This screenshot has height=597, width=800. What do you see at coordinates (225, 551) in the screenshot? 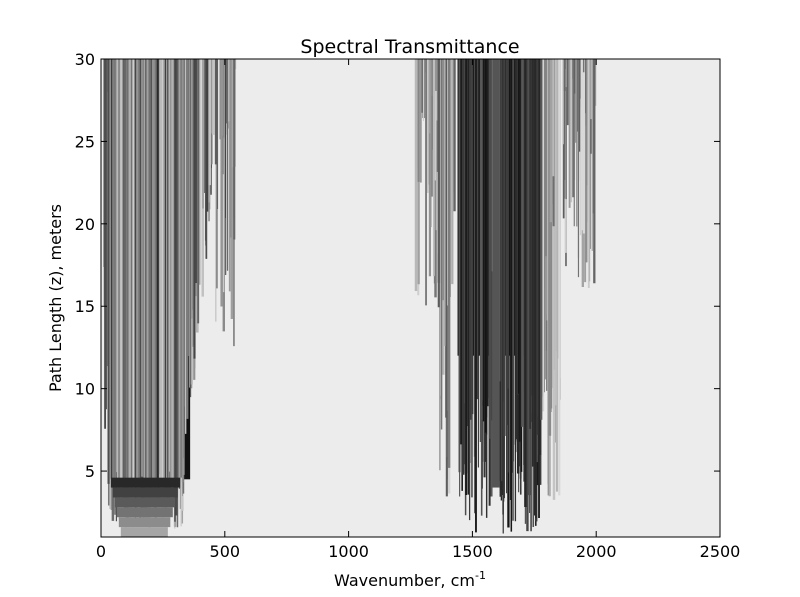
I see `x-tick-label: 500` at bounding box center [225, 551].